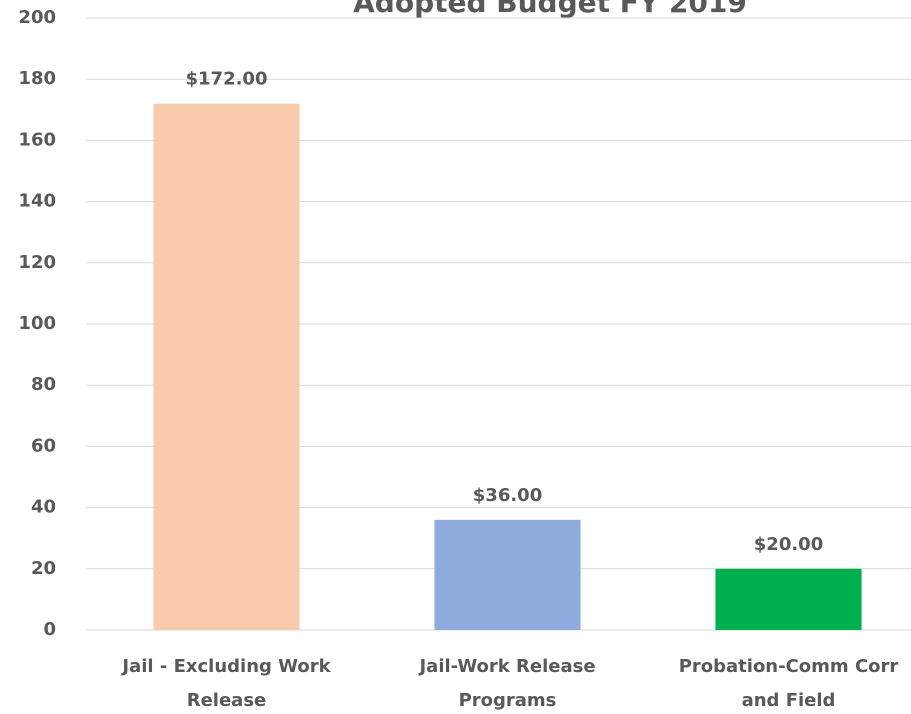 Image resolution: width=911 pixels, height=714 pixels. Describe the element at coordinates (37, 201) in the screenshot. I see `y-tick-label: 140` at that location.